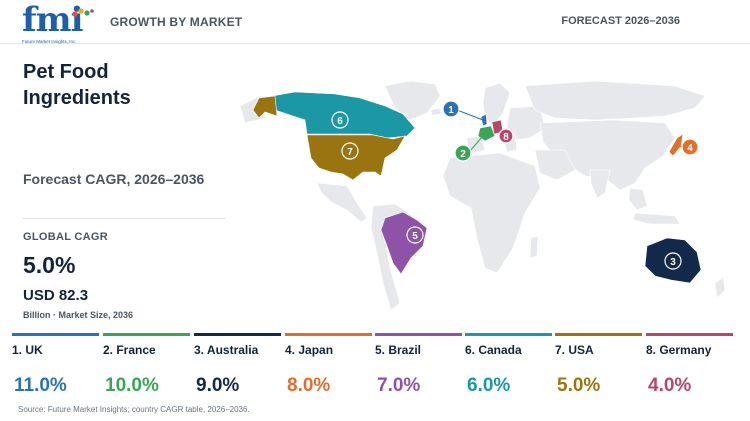 The image size is (750, 421). Describe the element at coordinates (237, 367) in the screenshot. I see `country-card-australia: 3. Australia 9.0%` at that location.